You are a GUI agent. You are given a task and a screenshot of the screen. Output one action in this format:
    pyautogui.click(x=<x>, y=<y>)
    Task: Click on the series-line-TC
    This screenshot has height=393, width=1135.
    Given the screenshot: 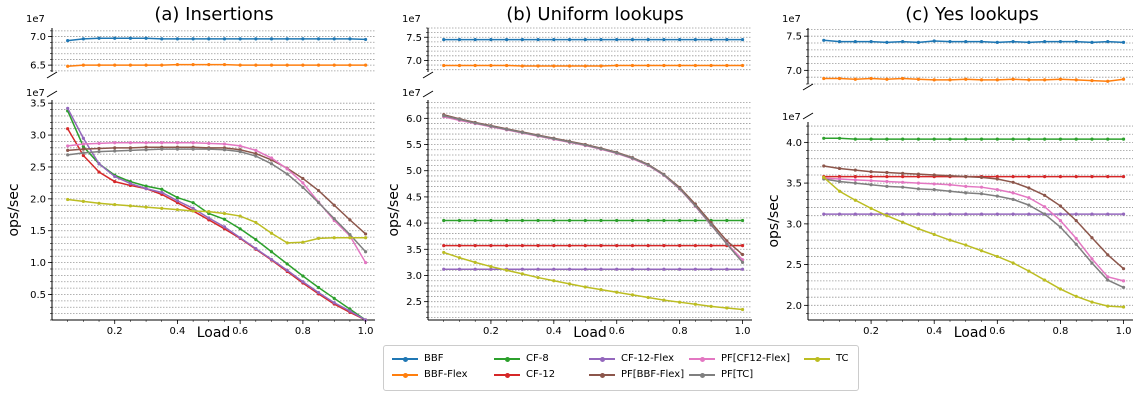 What is the action you would take?
    pyautogui.click(x=973, y=242)
    